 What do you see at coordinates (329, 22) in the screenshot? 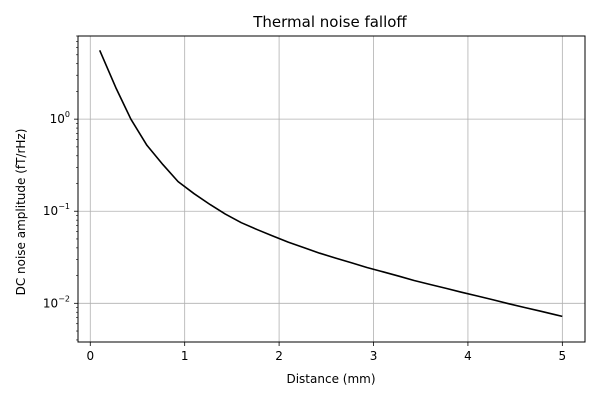
I see `chart-title: Thermal noise falloff` at bounding box center [329, 22].